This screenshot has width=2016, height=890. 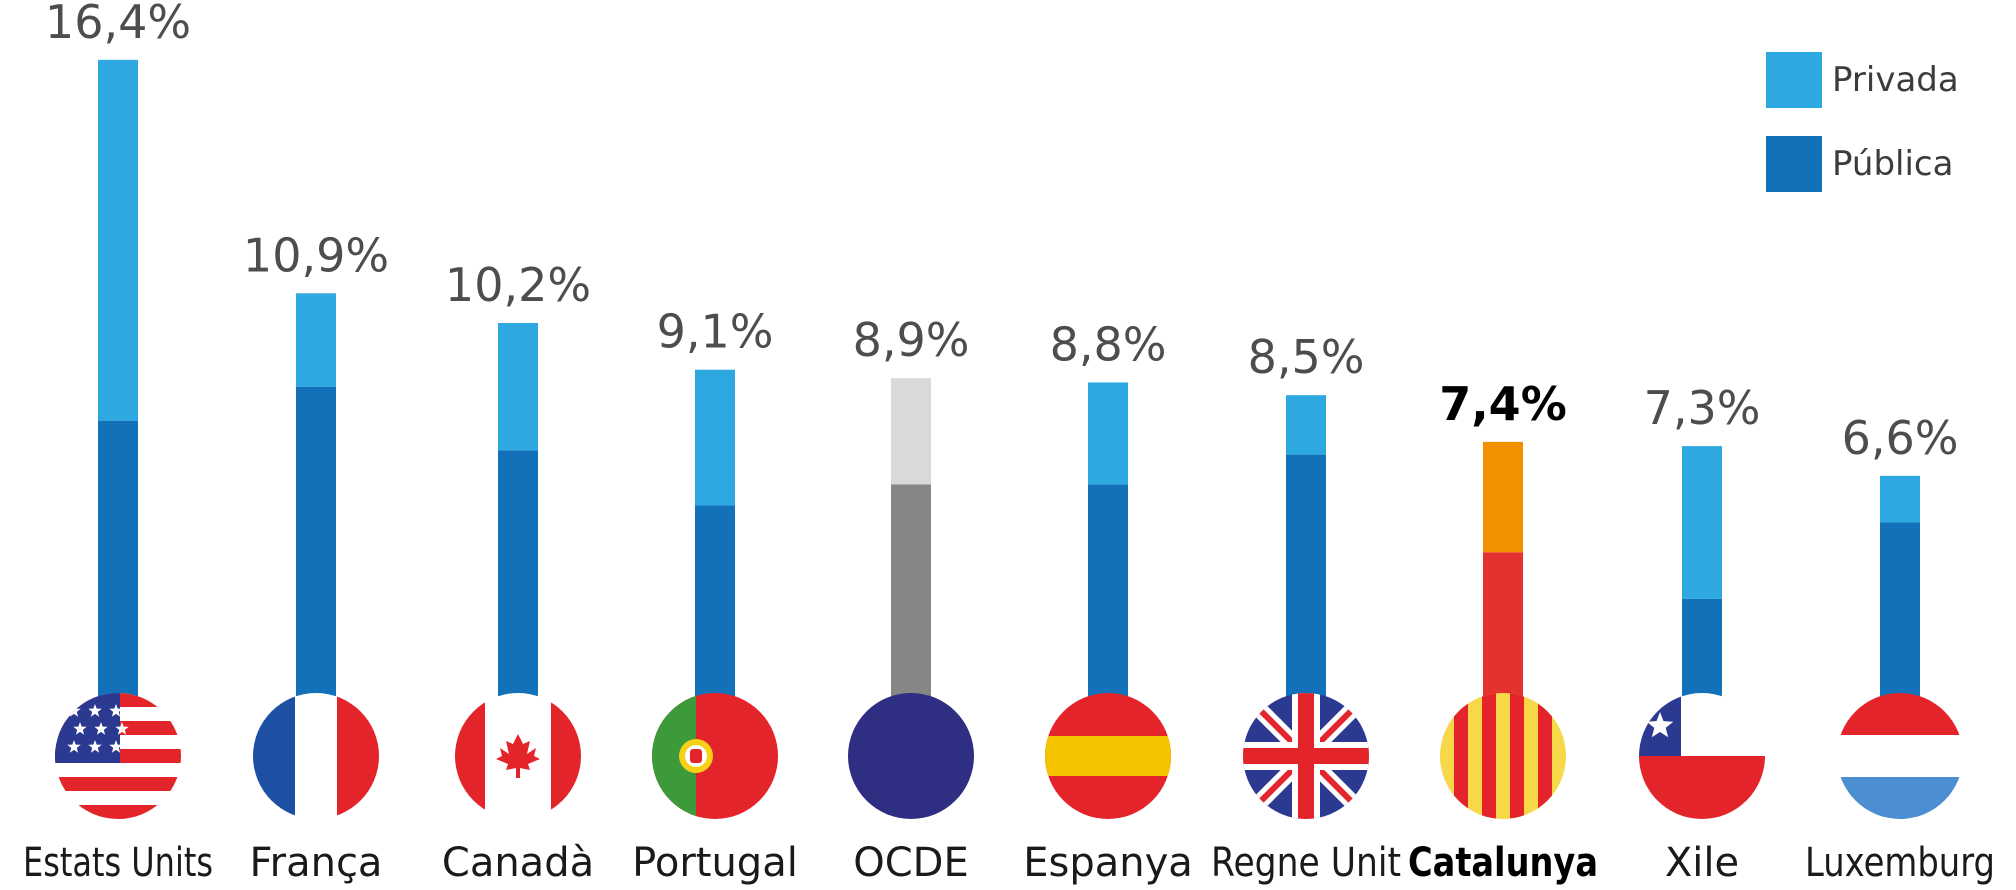 I want to click on category-label-canada: Canadà, so click(x=518, y=863).